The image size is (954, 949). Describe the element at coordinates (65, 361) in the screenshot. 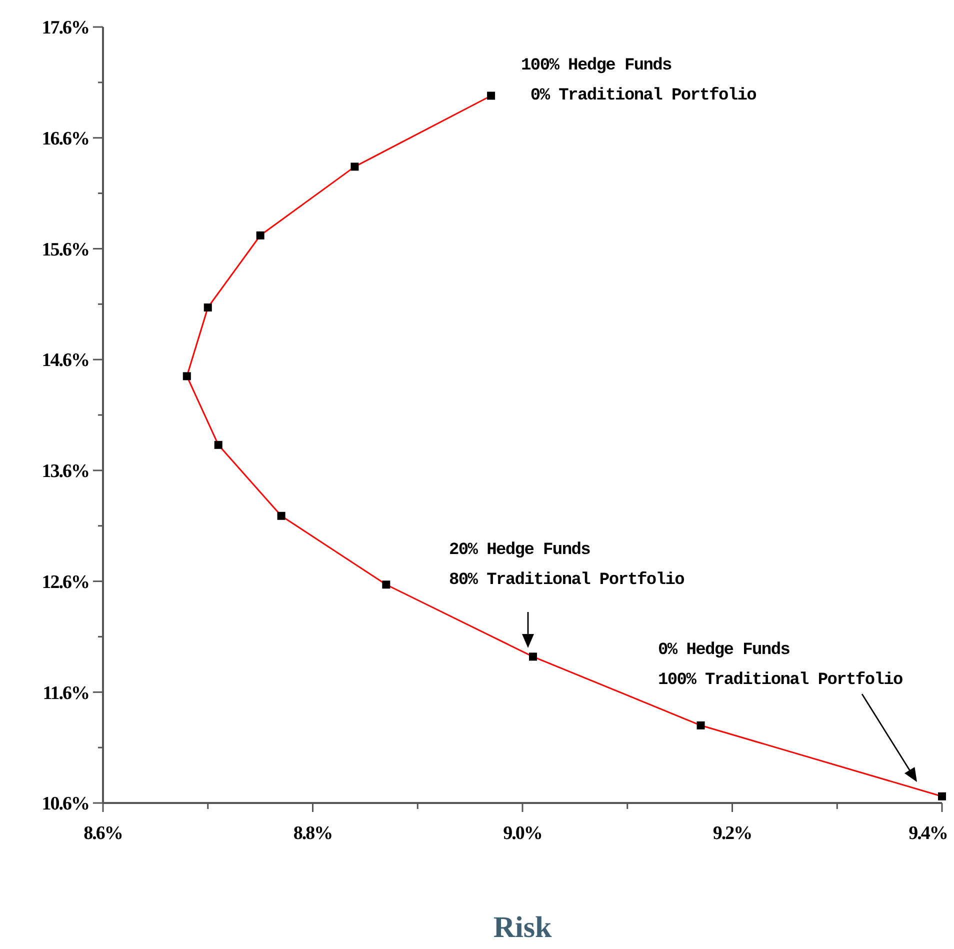

I see `y-tick-label: 14.6%` at that location.